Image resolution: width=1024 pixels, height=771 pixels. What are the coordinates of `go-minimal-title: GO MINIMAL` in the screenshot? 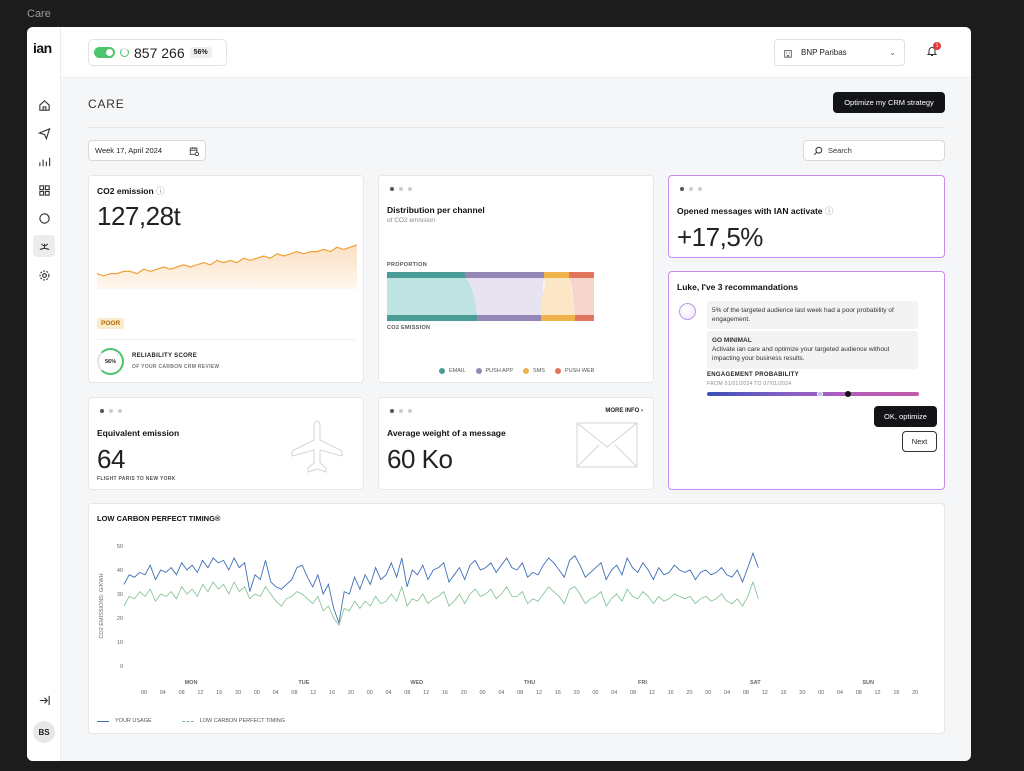 It's located at (732, 340).